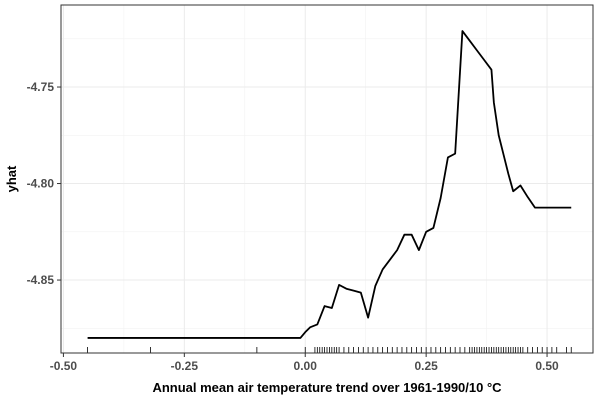  I want to click on y-axis: -4.75 -4.80 -4.85, so click(44, 183).